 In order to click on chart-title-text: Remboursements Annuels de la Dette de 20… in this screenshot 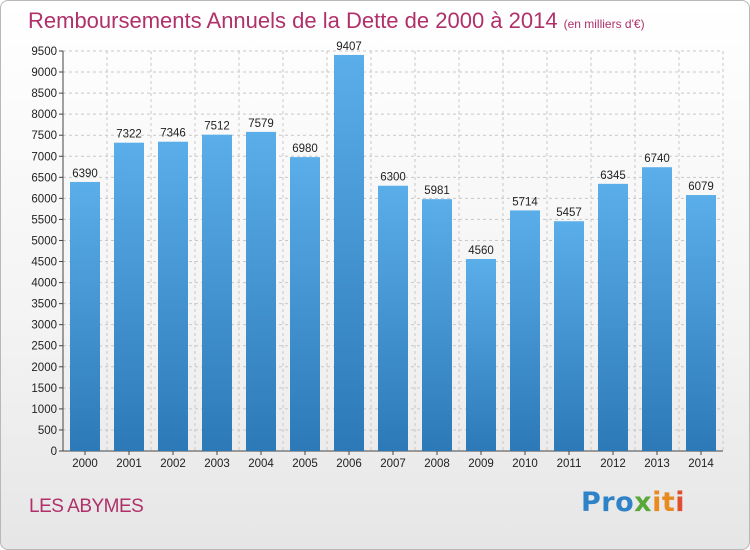, I will do `click(293, 20)`.